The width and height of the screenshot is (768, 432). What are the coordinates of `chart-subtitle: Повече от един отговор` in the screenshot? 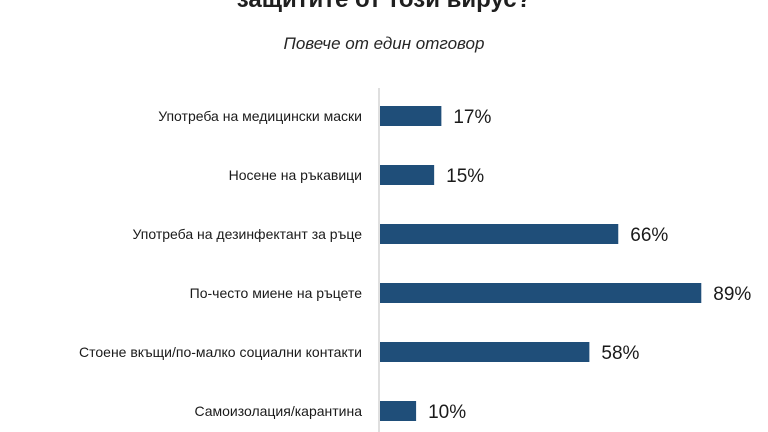 It's located at (384, 43).